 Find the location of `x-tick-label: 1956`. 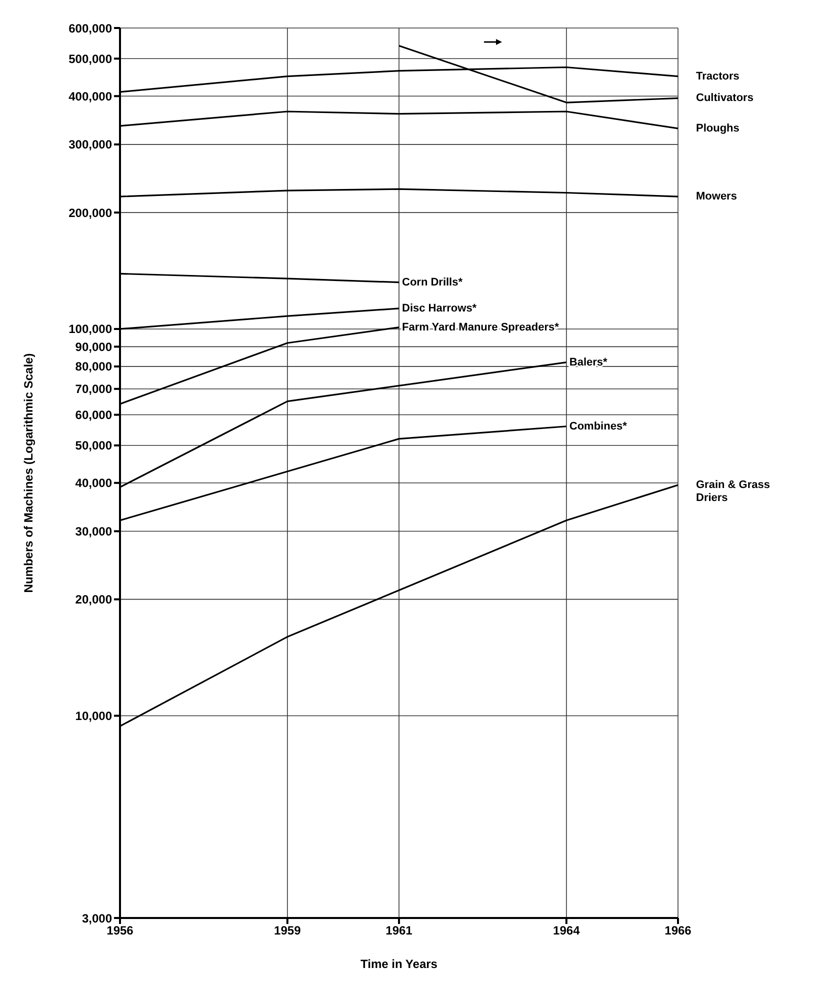

x-tick-label: 1956 is located at coordinates (120, 931).